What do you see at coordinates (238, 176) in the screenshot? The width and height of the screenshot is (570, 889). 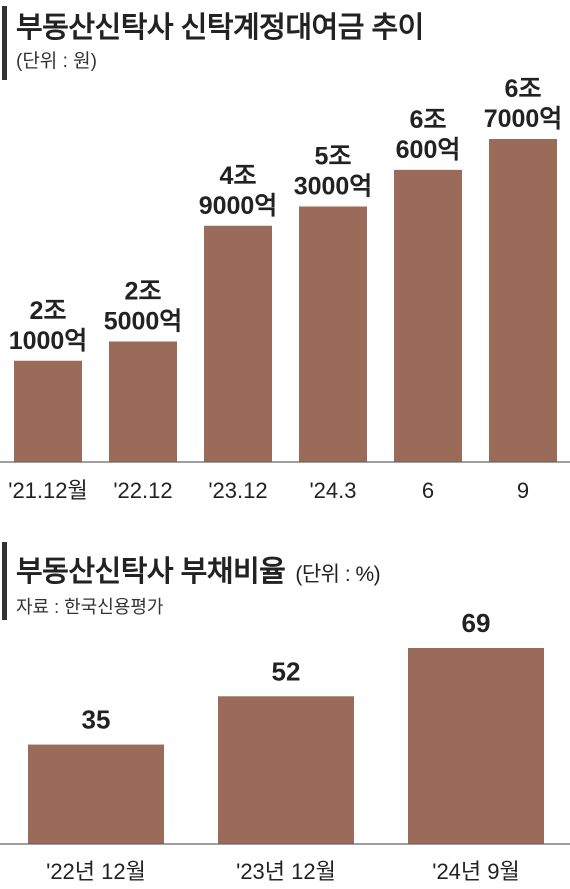 I see `data-label: 4조` at bounding box center [238, 176].